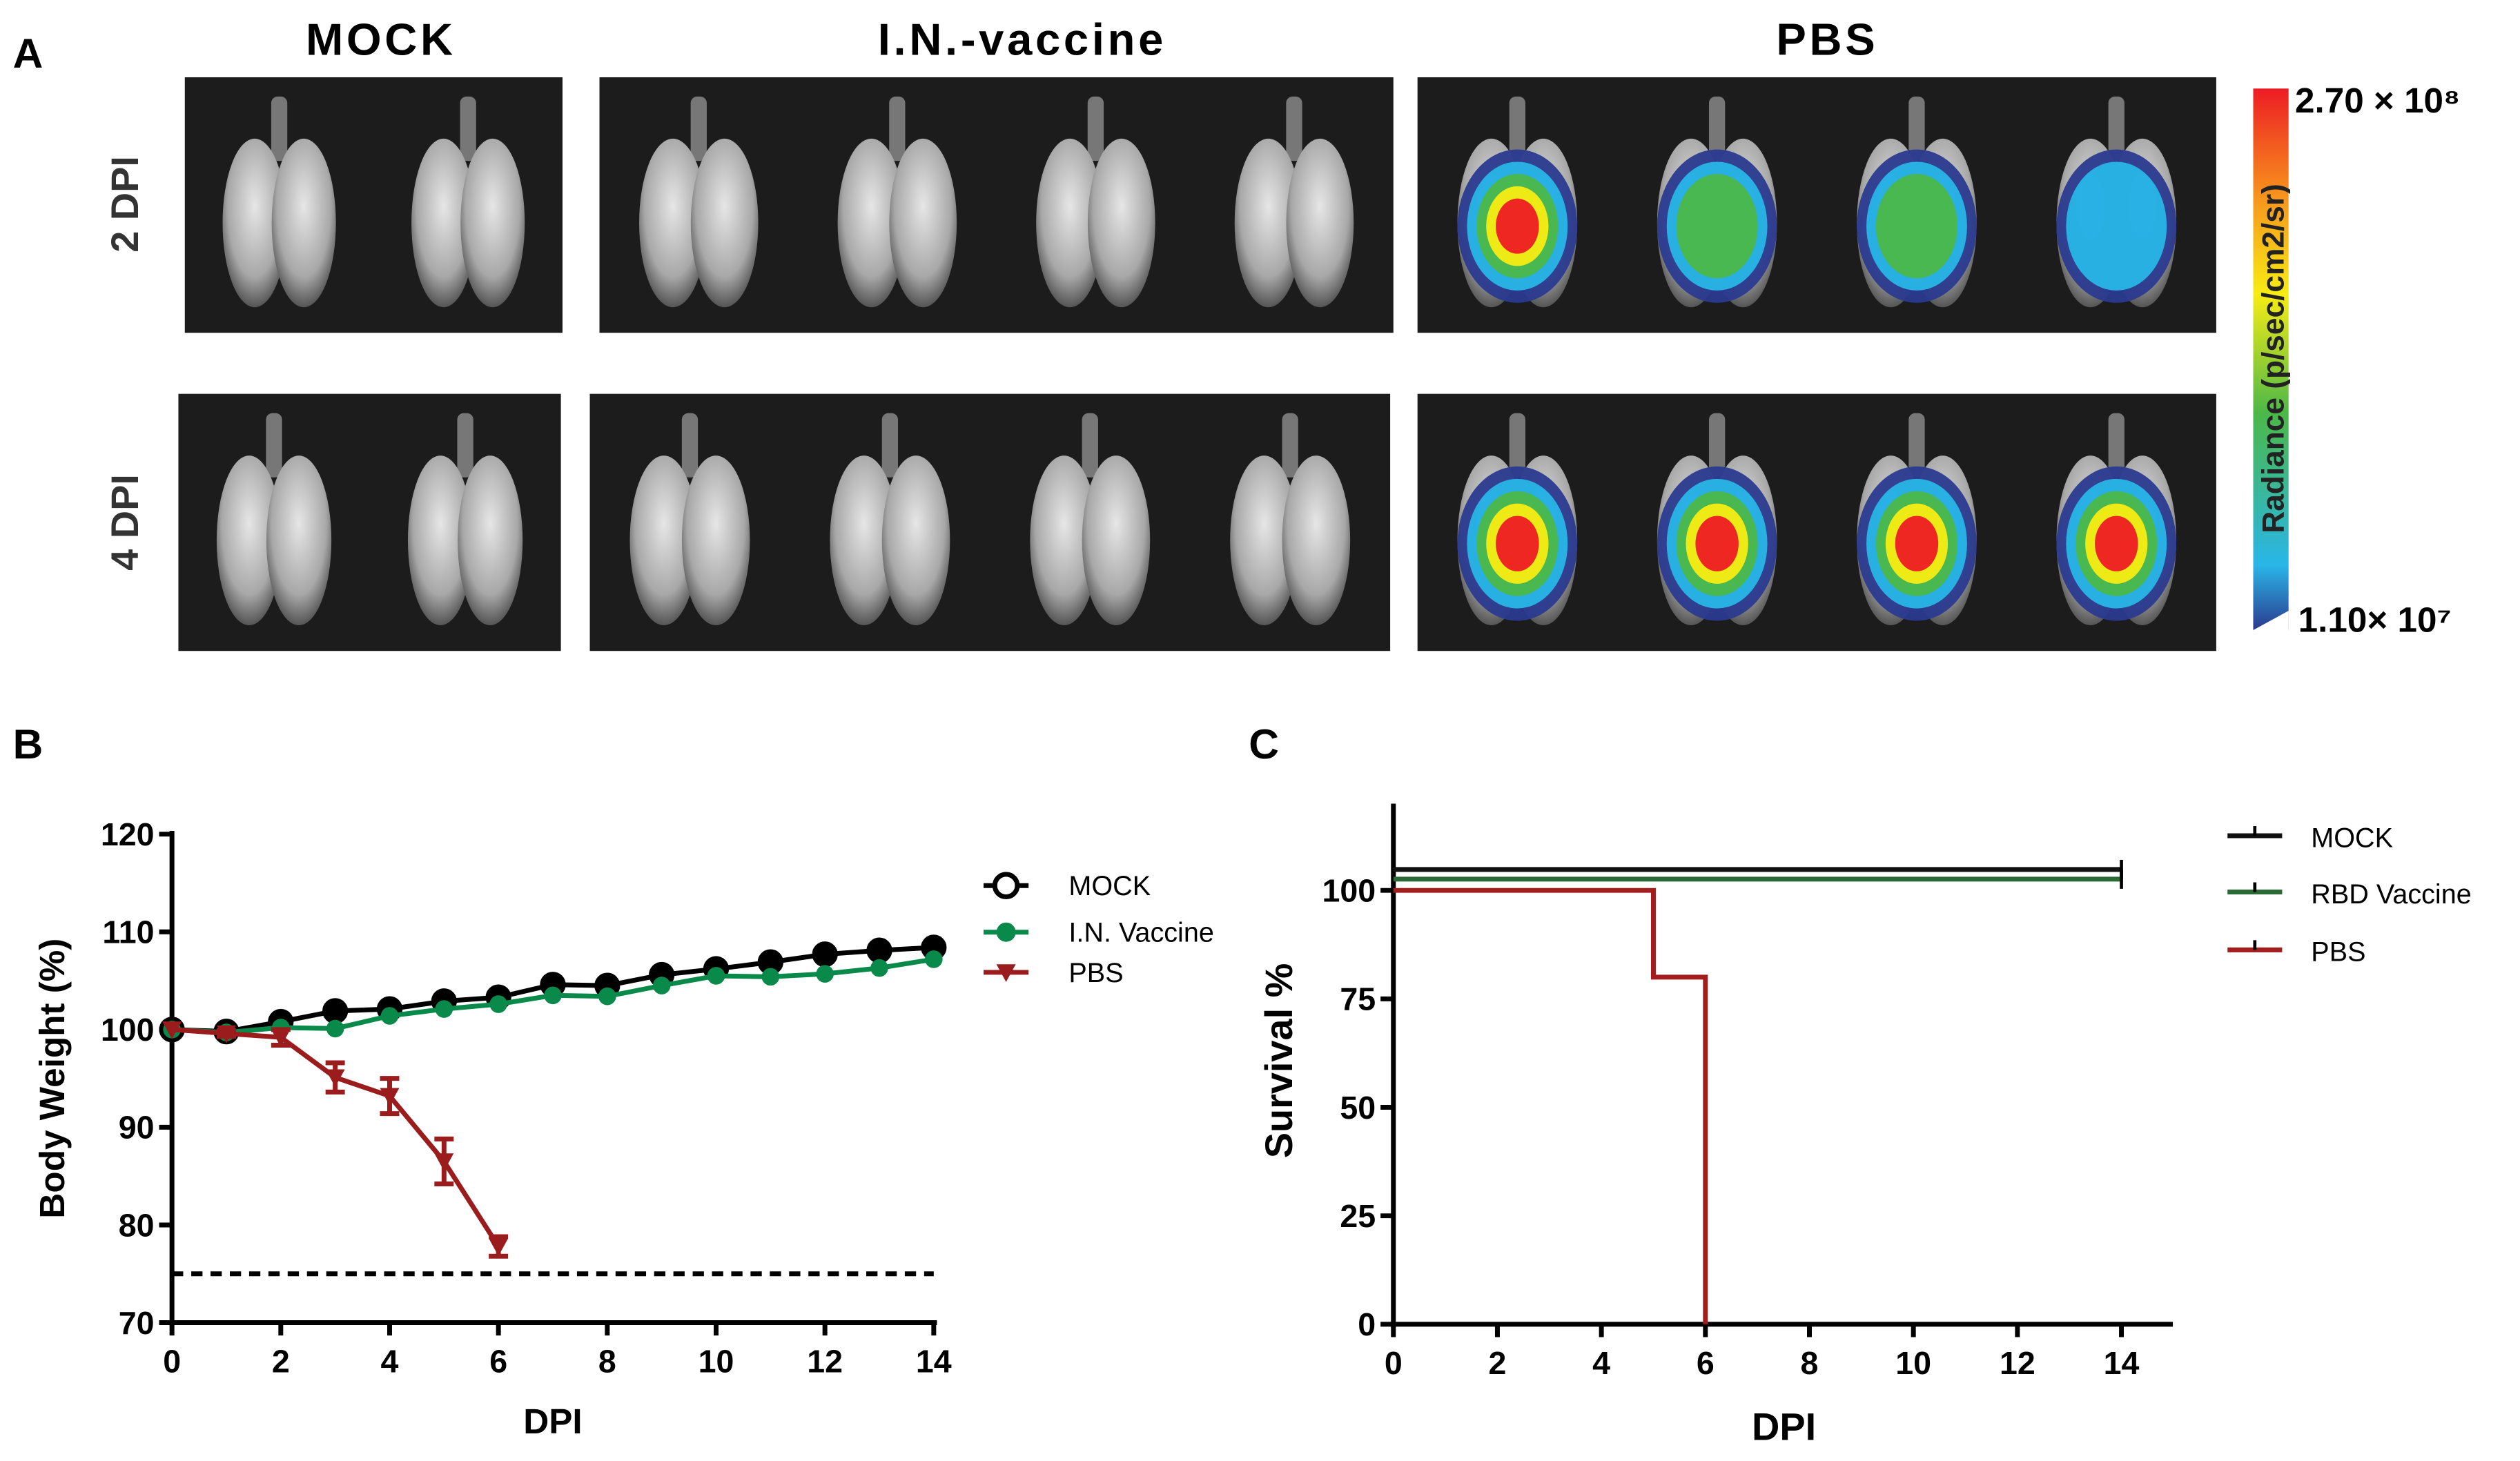 The width and height of the screenshot is (2520, 1461). Describe the element at coordinates (498, 1362) in the screenshot. I see `x-tick-label: 6` at that location.